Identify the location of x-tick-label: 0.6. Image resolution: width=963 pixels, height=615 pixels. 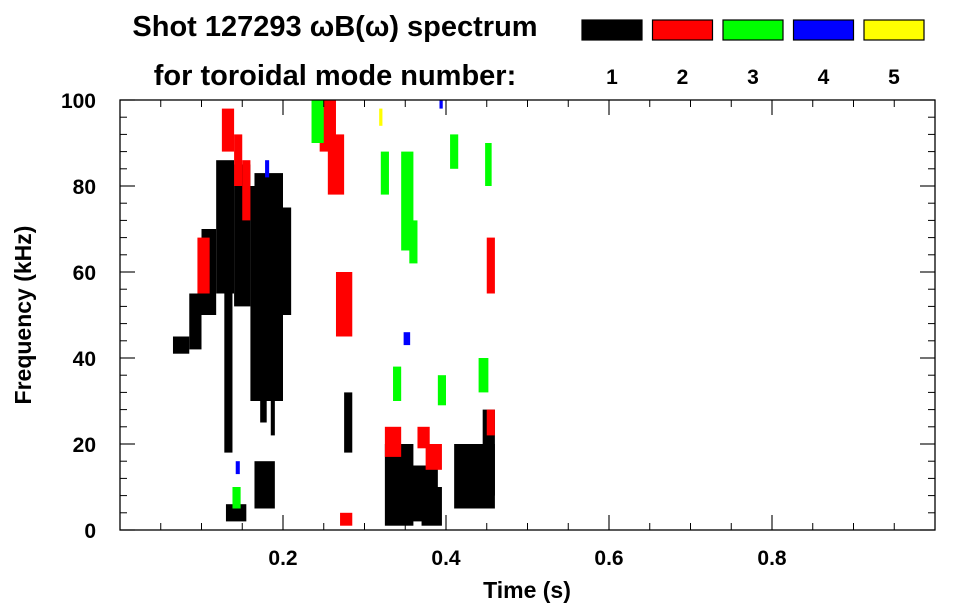
(608, 558).